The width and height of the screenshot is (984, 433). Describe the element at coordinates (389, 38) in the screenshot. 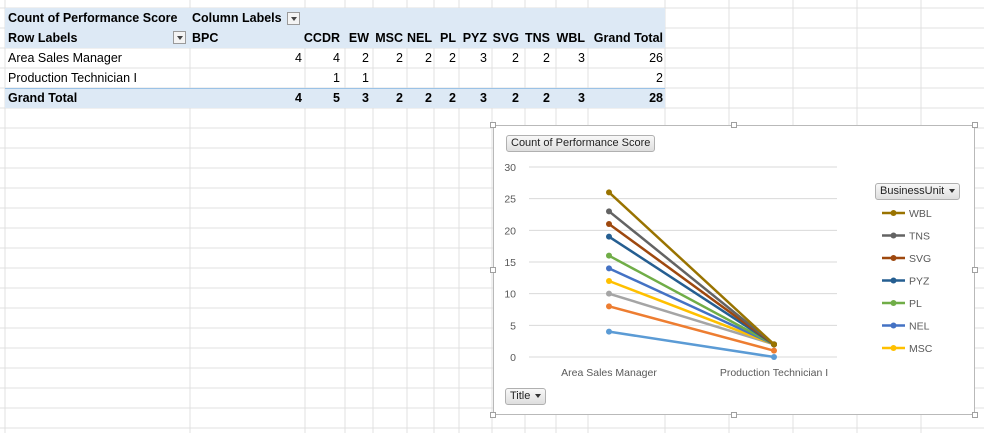

I see `pivot-column-header: MSC` at that location.